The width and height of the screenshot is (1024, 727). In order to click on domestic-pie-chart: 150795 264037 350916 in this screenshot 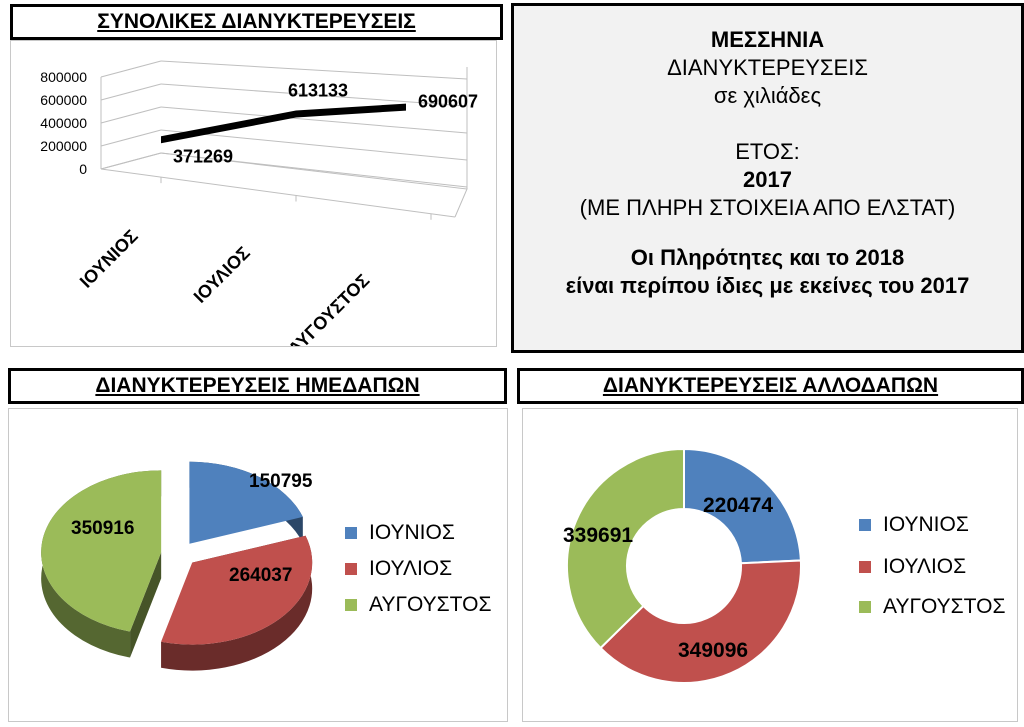, I will do `click(177, 566)`.